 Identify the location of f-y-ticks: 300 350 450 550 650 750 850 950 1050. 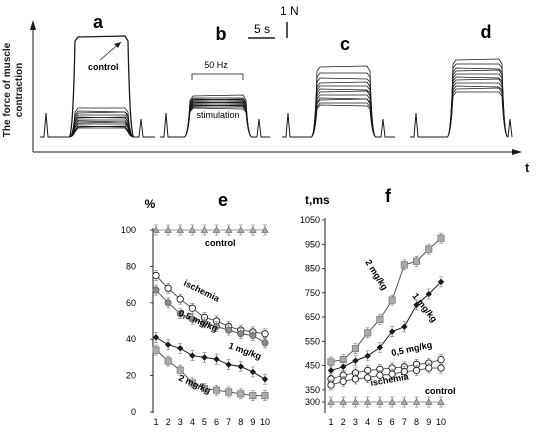
(312, 311).